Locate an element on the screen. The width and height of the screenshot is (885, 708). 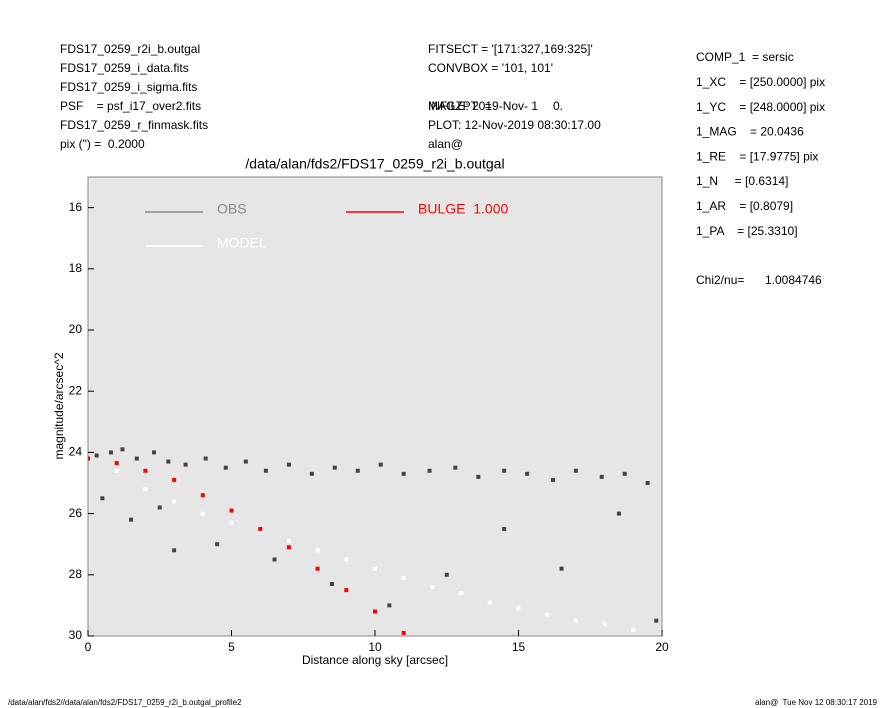
header-right-line: 1_YC = [248.0000] pix is located at coordinates (760, 107).